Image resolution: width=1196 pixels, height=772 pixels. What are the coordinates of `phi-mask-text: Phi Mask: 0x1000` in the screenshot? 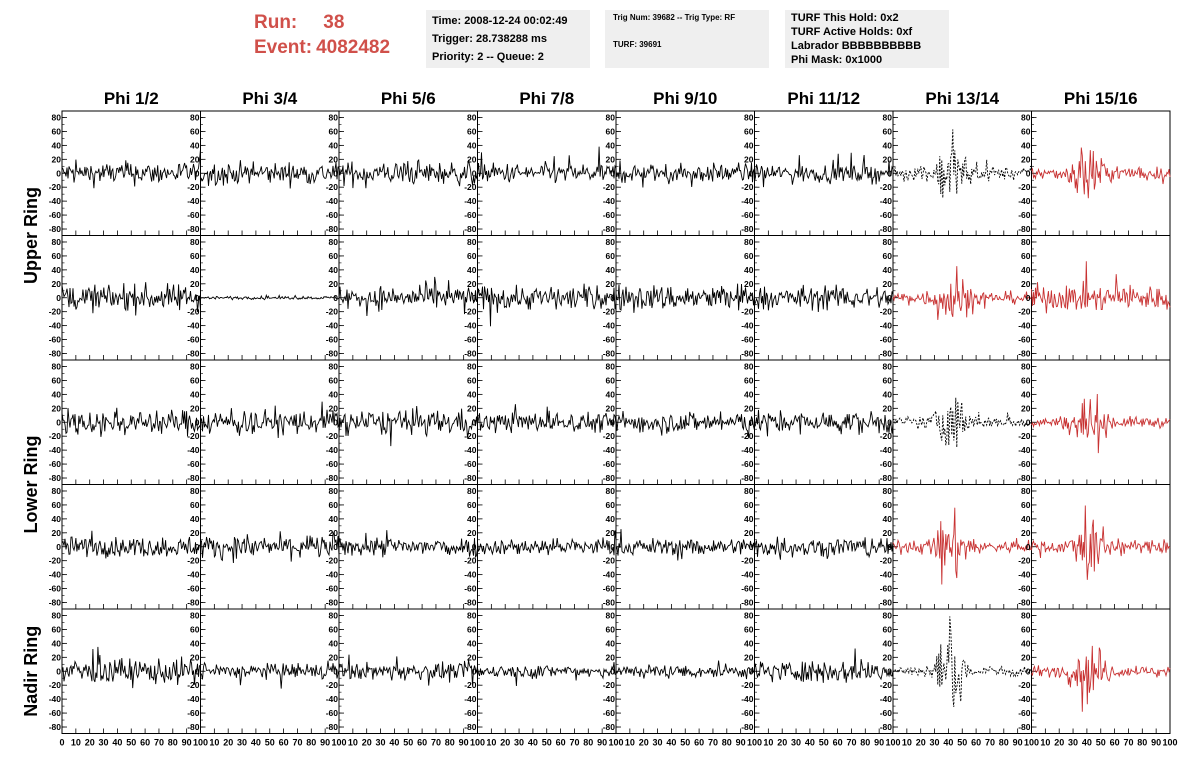 It's located at (837, 60).